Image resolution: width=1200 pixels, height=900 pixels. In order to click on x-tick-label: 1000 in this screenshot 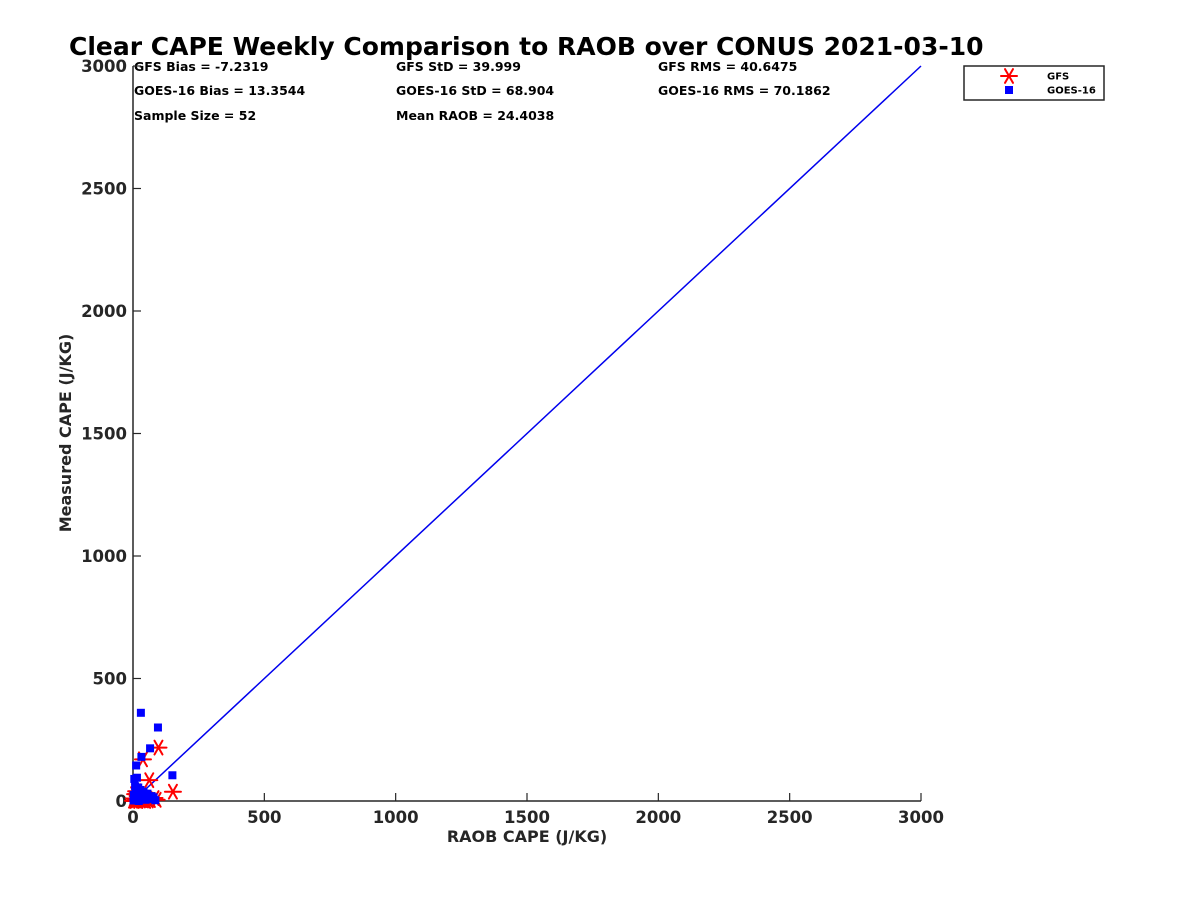, I will do `click(396, 817)`.